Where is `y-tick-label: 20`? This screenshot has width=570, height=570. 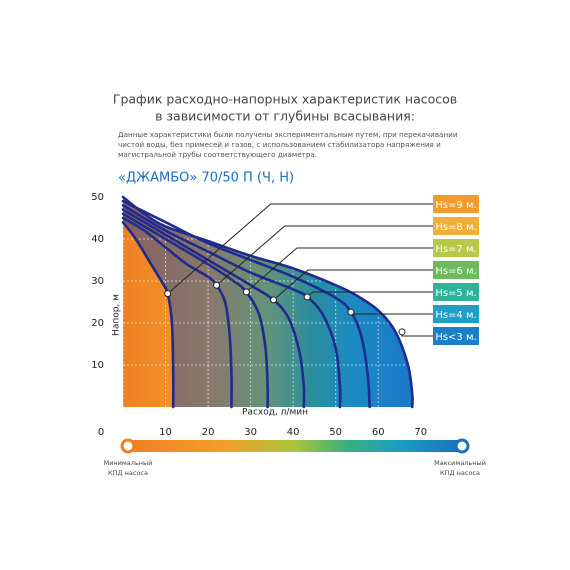 y-tick-label: 20 is located at coordinates (97, 323).